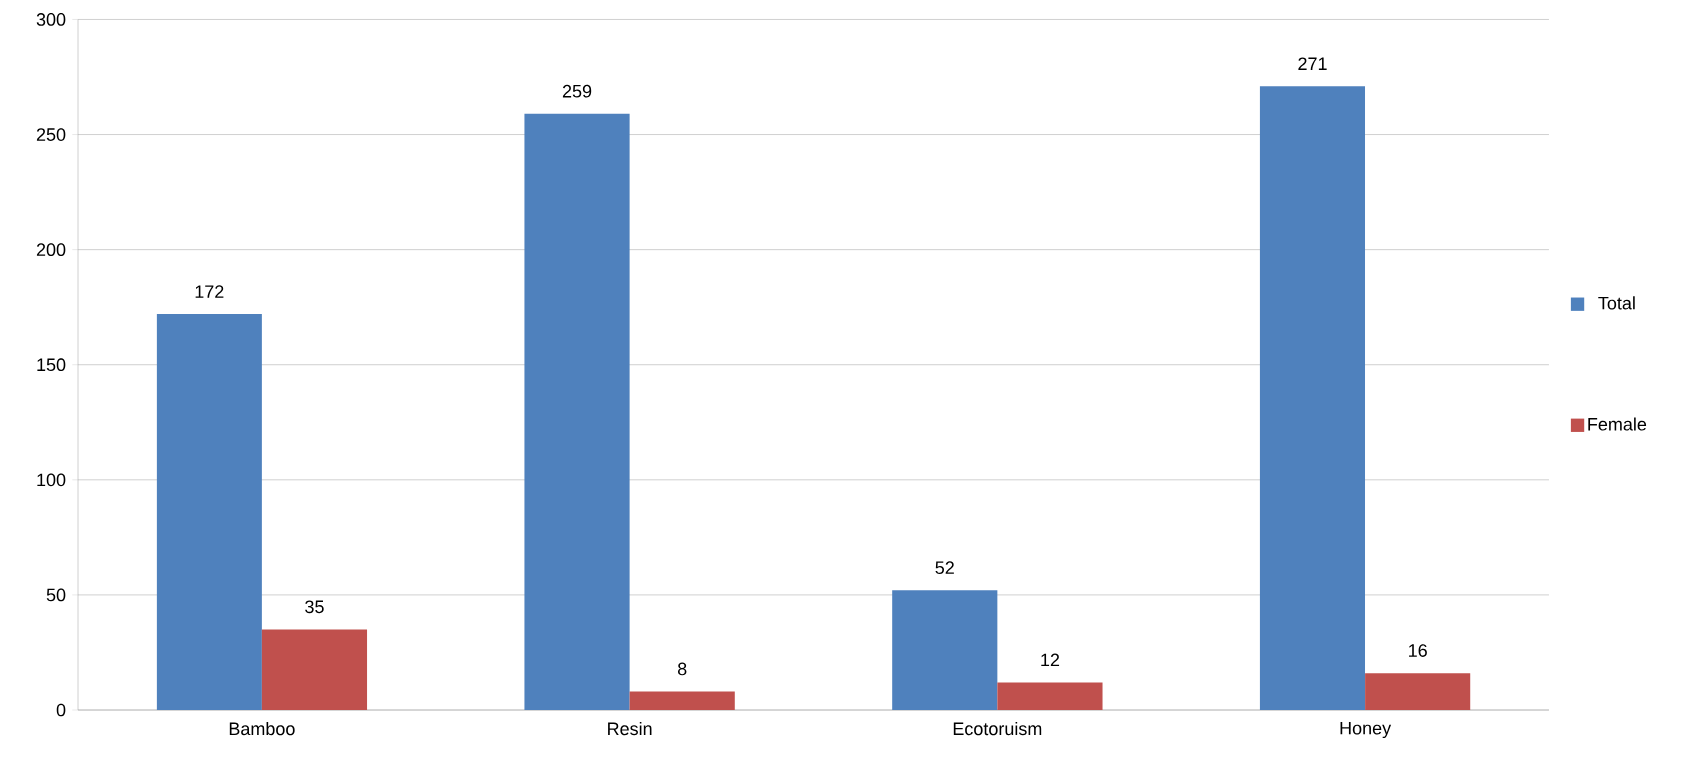  I want to click on data-label: 271, so click(1312, 63).